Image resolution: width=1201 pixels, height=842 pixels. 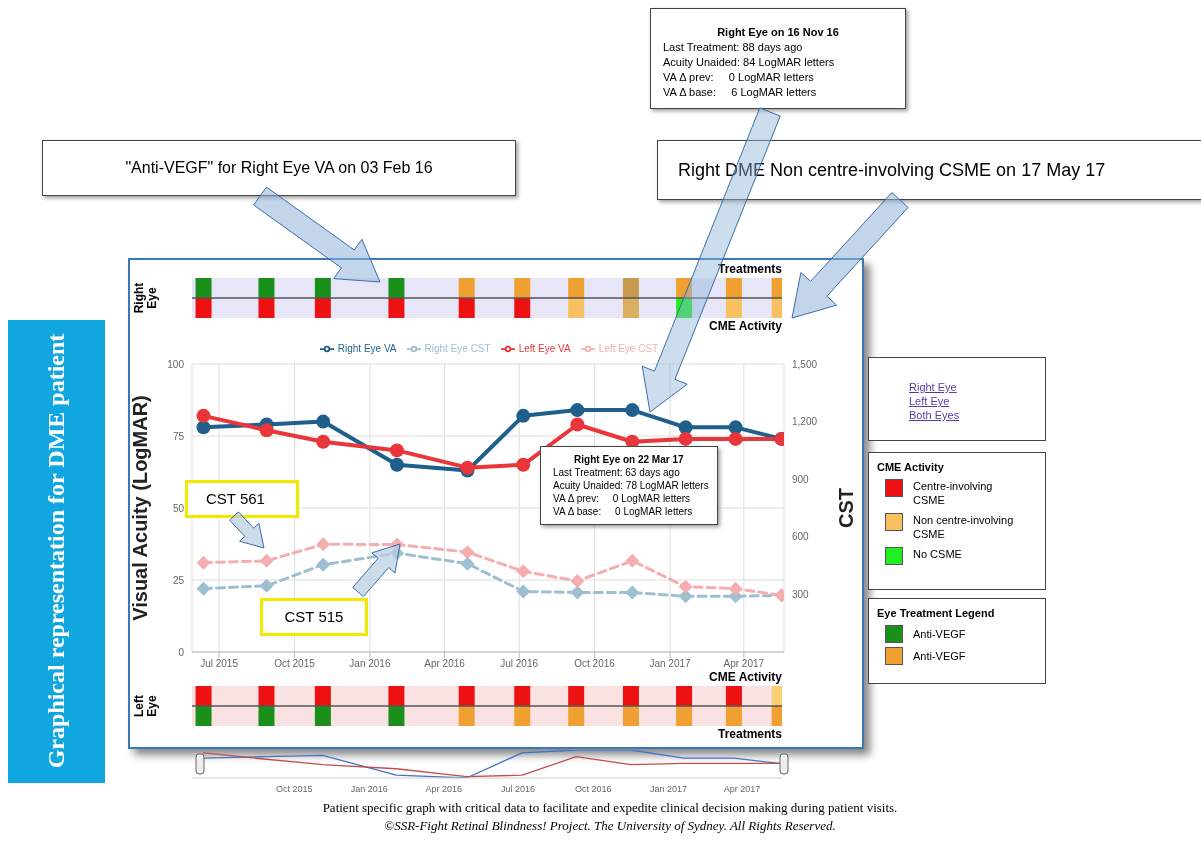 I want to click on text: Acuity Unaided: 84 LogMAR letters, so click(x=749, y=62).